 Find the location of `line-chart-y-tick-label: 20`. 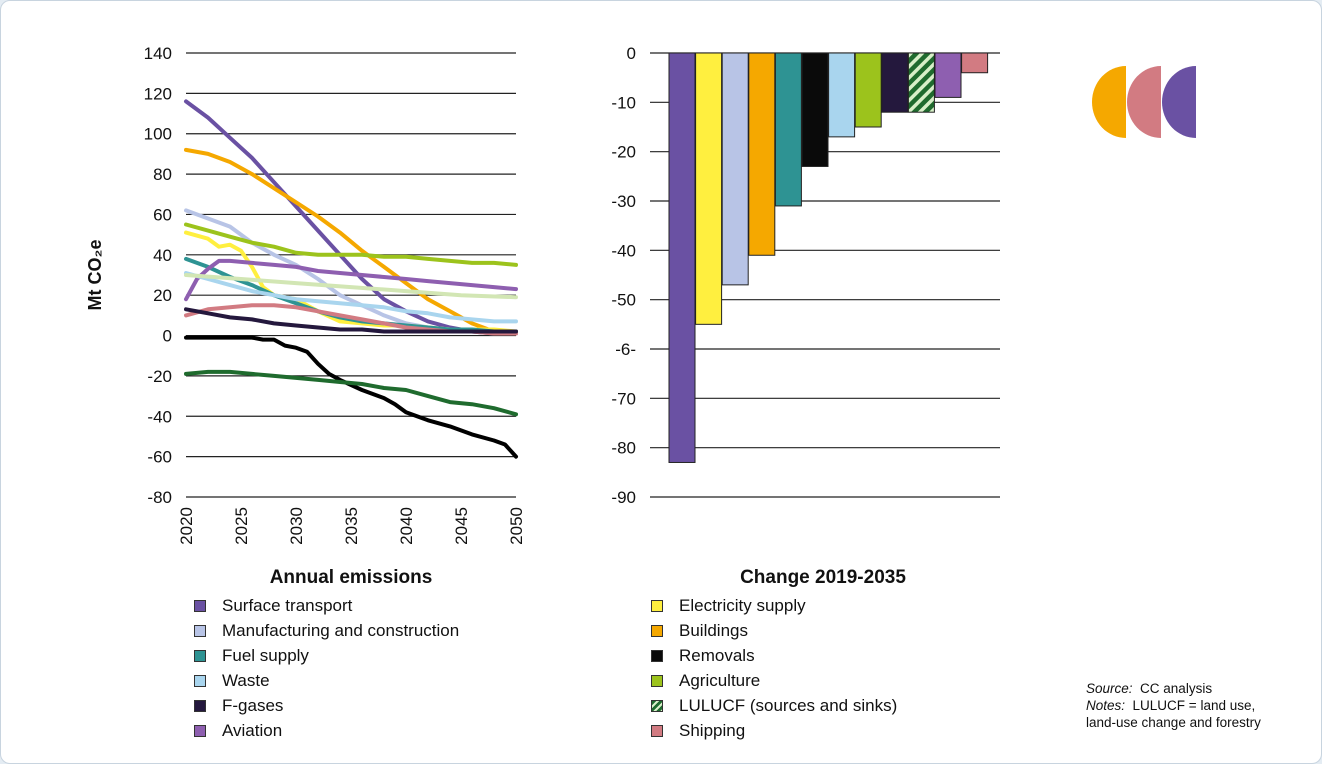

line-chart-y-tick-label: 20 is located at coordinates (162, 295).